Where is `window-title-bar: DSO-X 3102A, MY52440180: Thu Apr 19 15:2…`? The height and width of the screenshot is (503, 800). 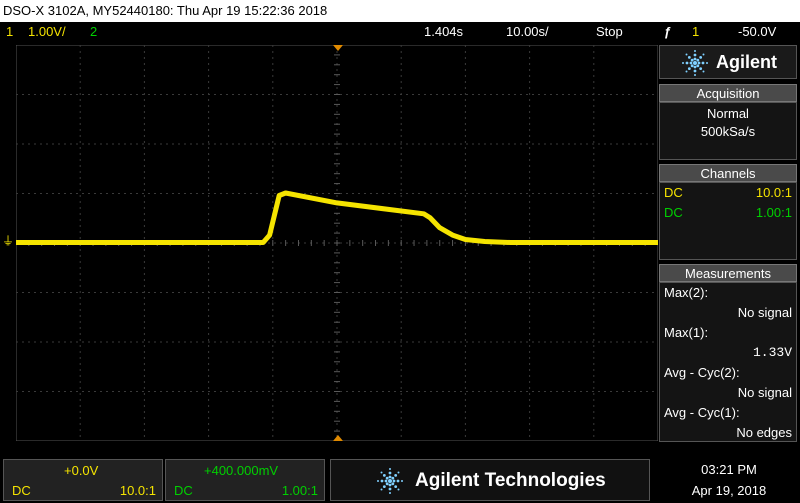 window-title-bar: DSO-X 3102A, MY52440180: Thu Apr 19 15:2… is located at coordinates (400, 11).